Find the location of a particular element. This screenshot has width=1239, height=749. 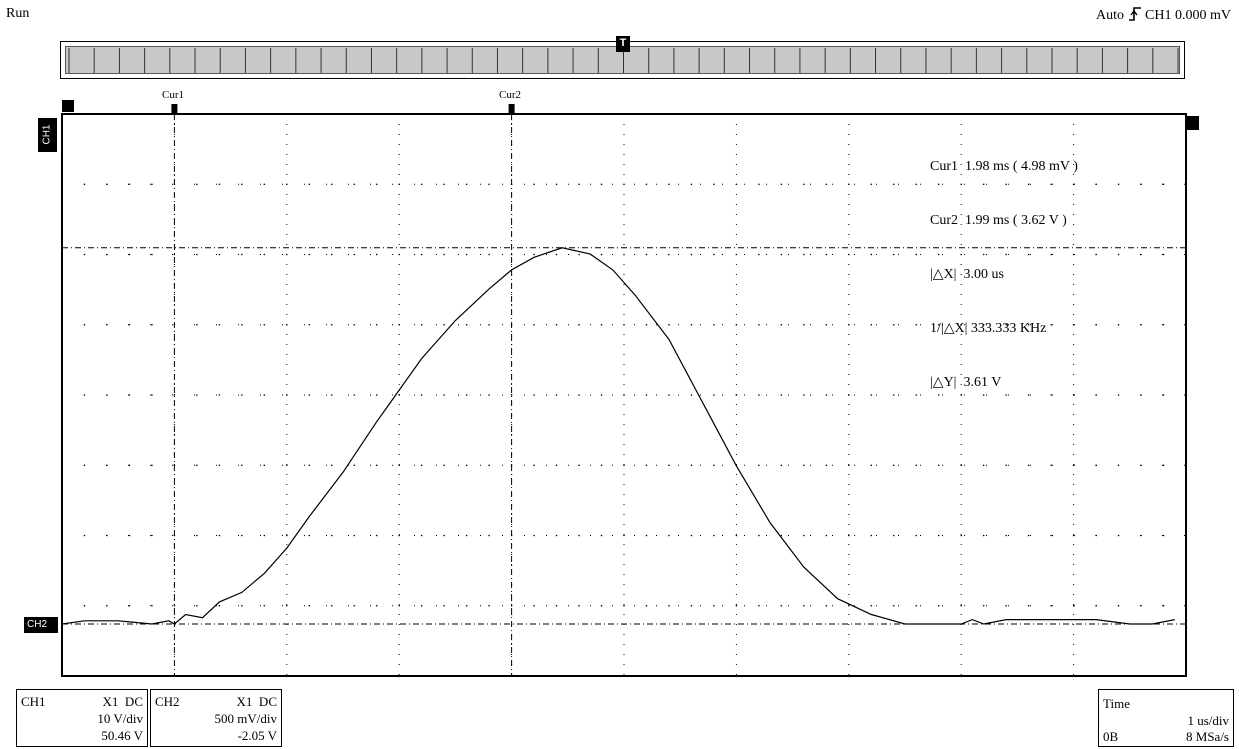

trigger-marker-label: T is located at coordinates (623, 43).